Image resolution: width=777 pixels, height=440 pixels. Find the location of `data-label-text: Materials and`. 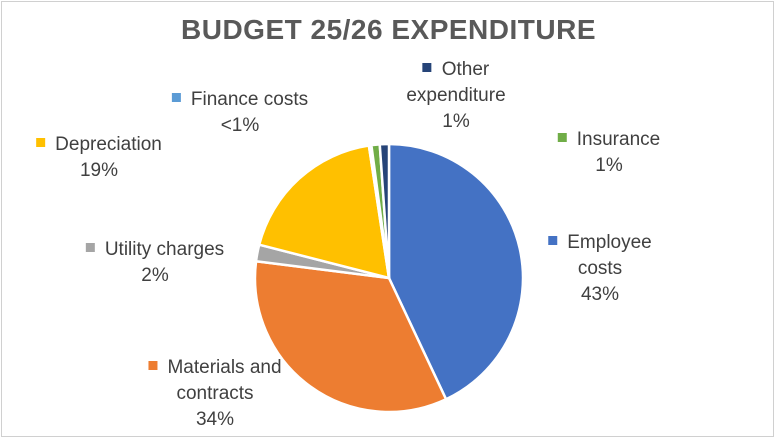

data-label-text: Materials and is located at coordinates (224, 367).